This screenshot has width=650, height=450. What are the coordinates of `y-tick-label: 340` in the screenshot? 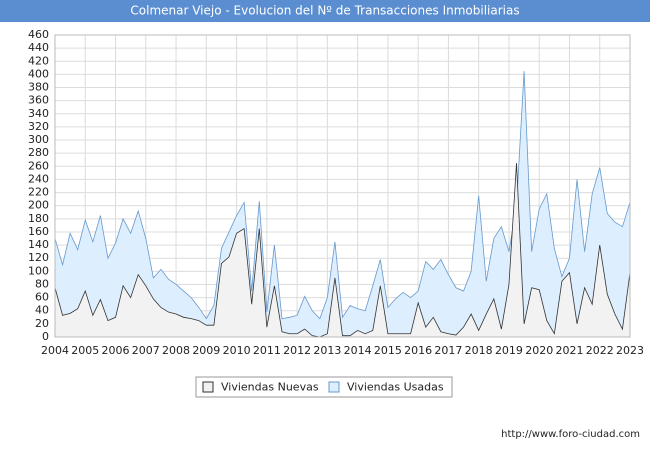 It's located at (38, 113).